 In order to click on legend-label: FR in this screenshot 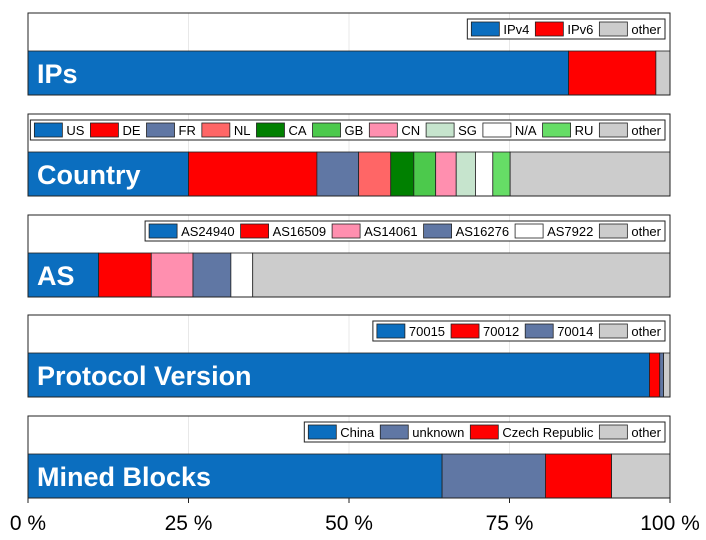, I will do `click(187, 130)`.